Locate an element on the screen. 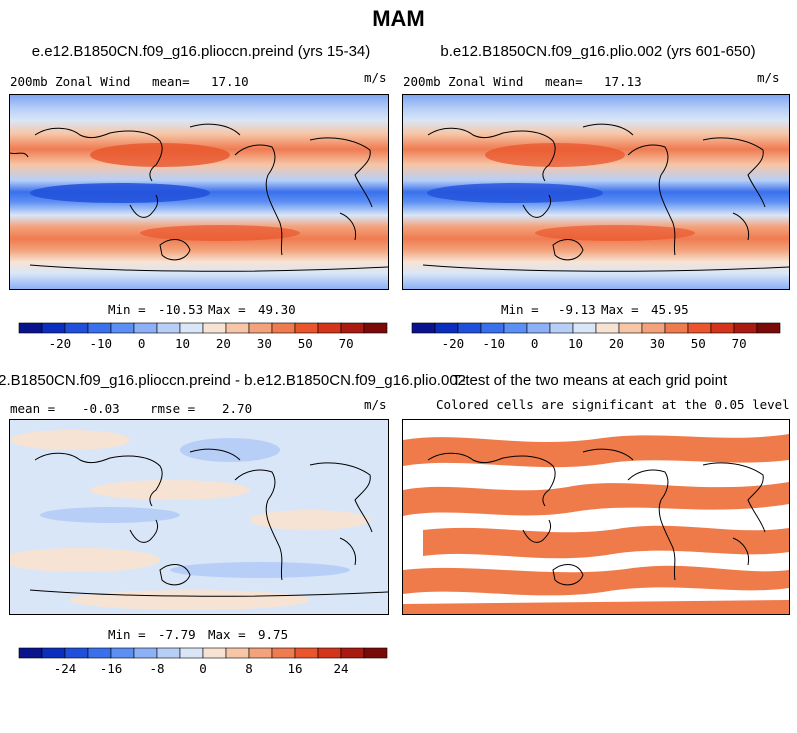 This screenshot has height=733, width=797. panel-1-min-label: Min = is located at coordinates (127, 309).